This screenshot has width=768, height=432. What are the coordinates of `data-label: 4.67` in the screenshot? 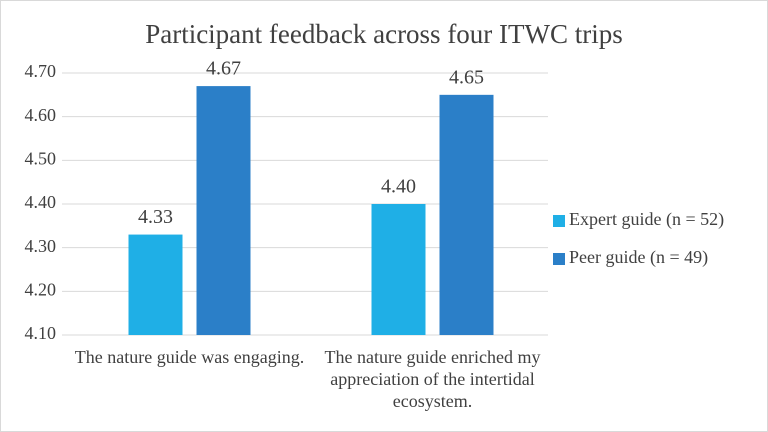 It's located at (223, 69).